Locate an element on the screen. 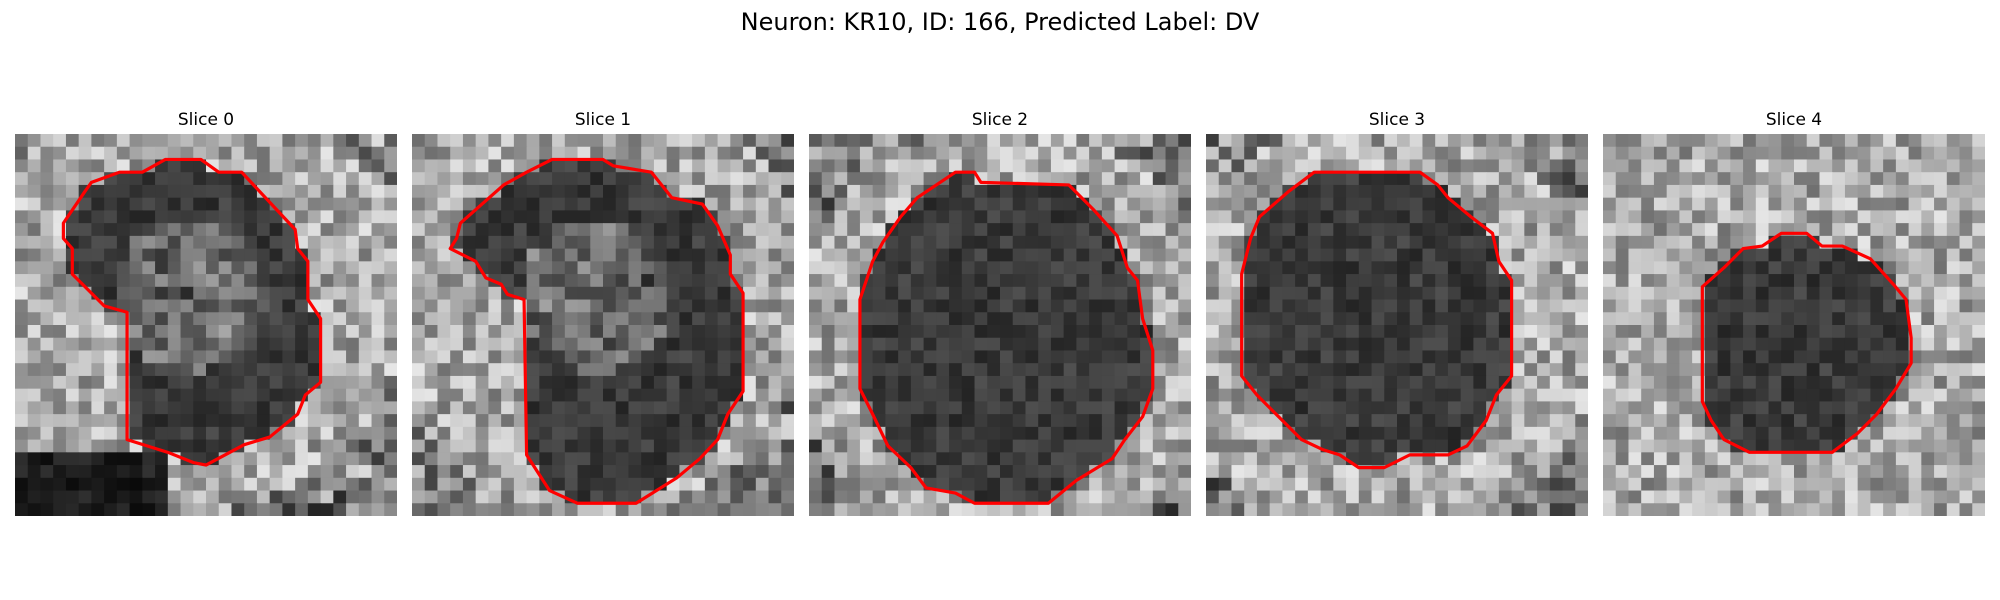 The image size is (2000, 600). slice-title: Slice 2 is located at coordinates (1000, 120).